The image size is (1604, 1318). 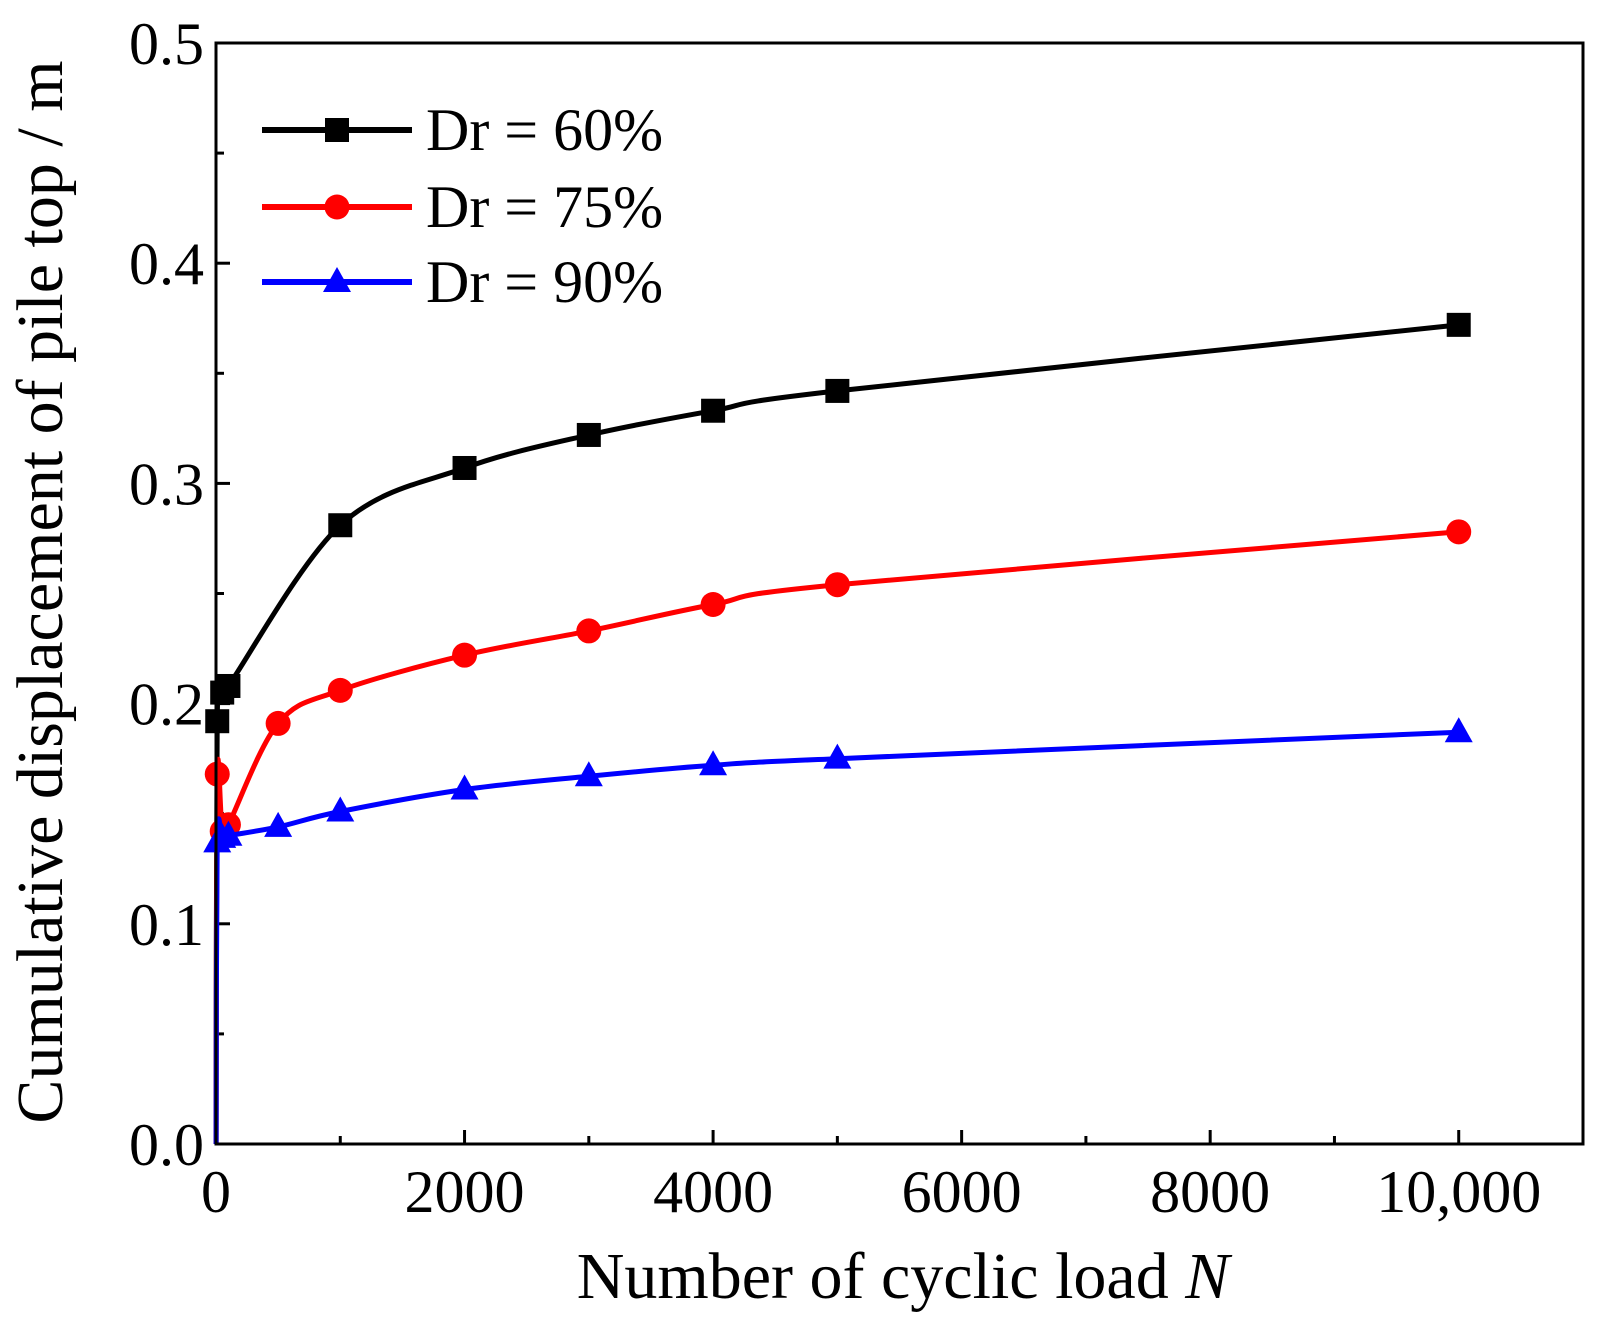 What do you see at coordinates (1210, 1192) in the screenshot?
I see `x-tick-label: 8000` at bounding box center [1210, 1192].